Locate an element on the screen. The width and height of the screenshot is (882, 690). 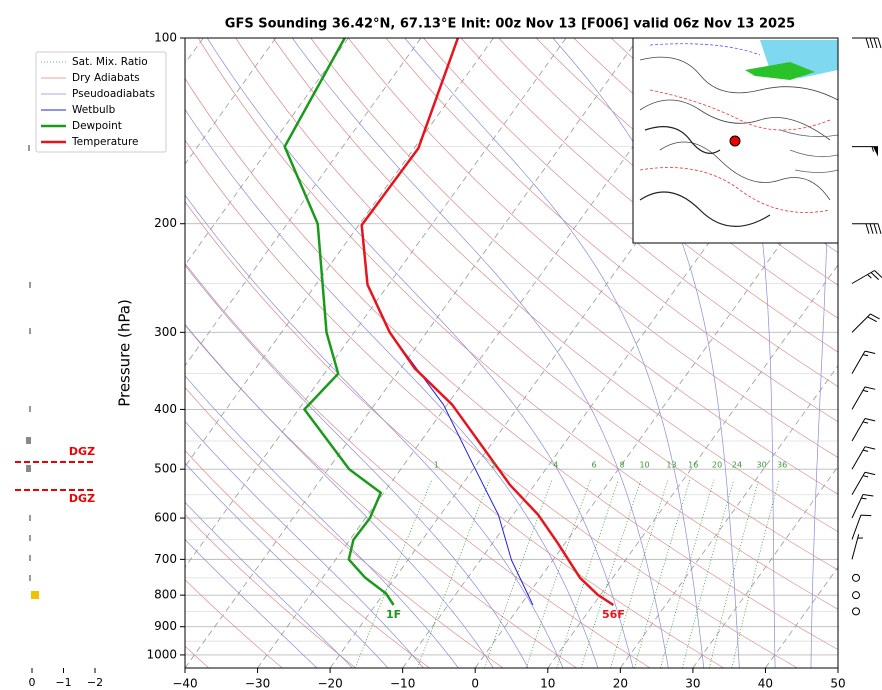
mixing-ratio-label: 20 is located at coordinates (717, 465).